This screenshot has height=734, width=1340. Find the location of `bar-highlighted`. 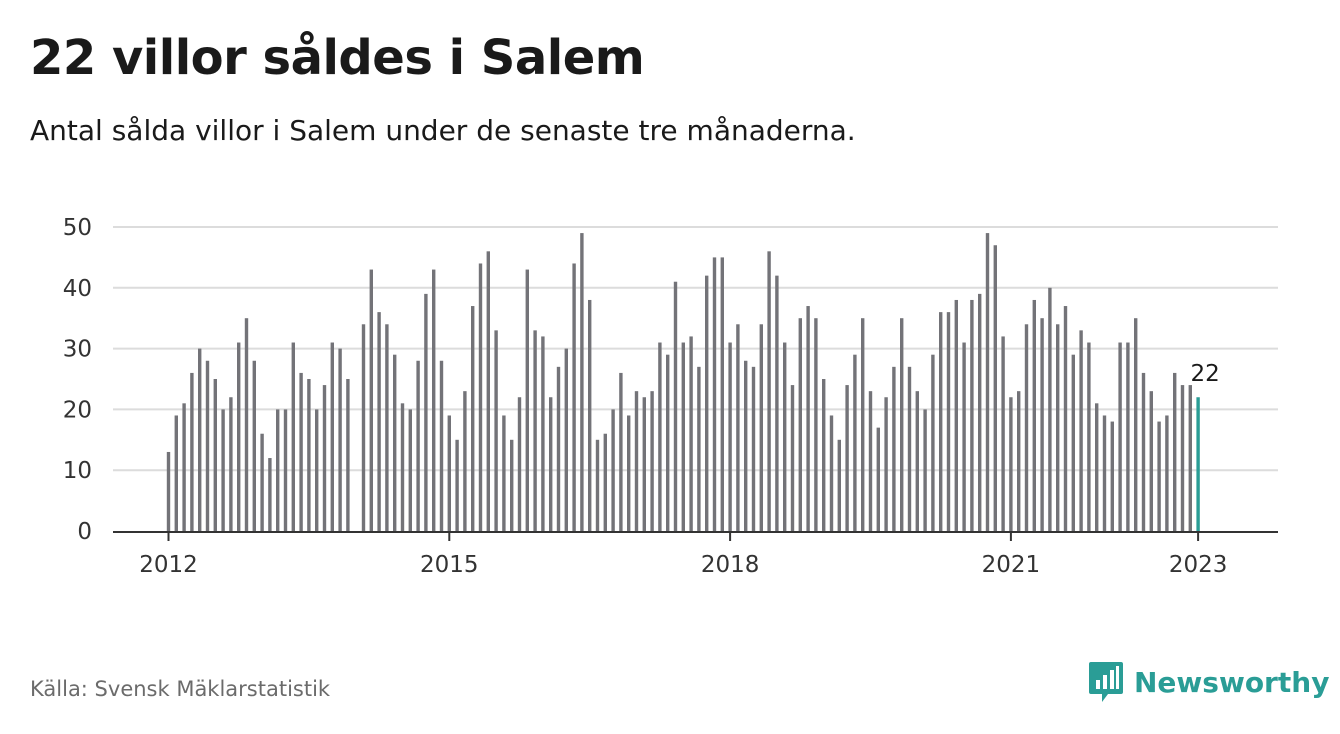

bar-highlighted is located at coordinates (1198, 464).